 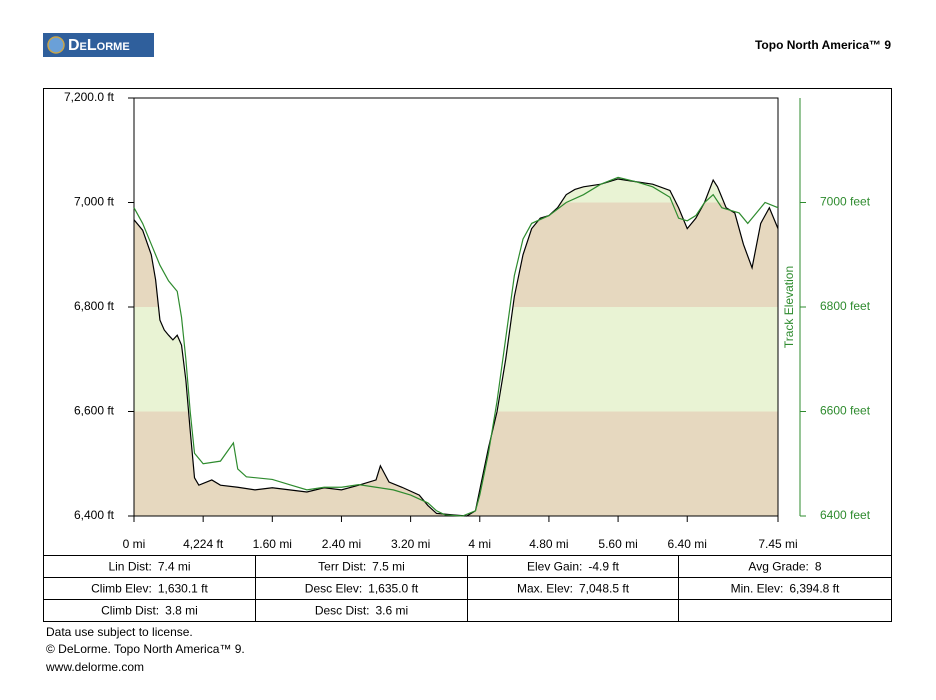 What do you see at coordinates (94, 202) in the screenshot?
I see `y-tick-label: 7,000 ft` at bounding box center [94, 202].